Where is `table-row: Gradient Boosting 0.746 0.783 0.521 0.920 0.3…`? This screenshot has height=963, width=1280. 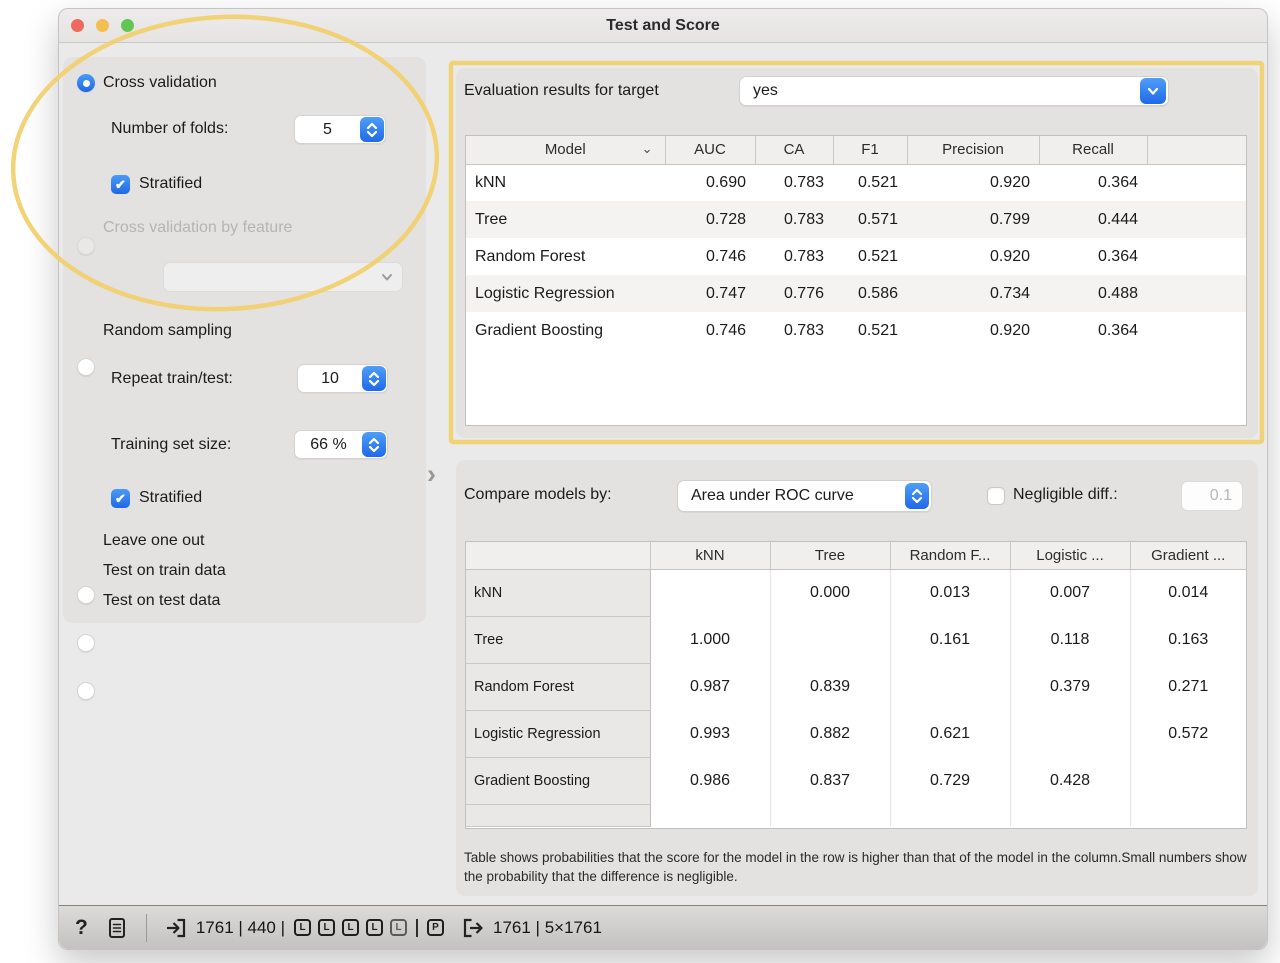
table-row: Gradient Boosting 0.746 0.783 0.521 0.920 0.3… is located at coordinates (856, 330).